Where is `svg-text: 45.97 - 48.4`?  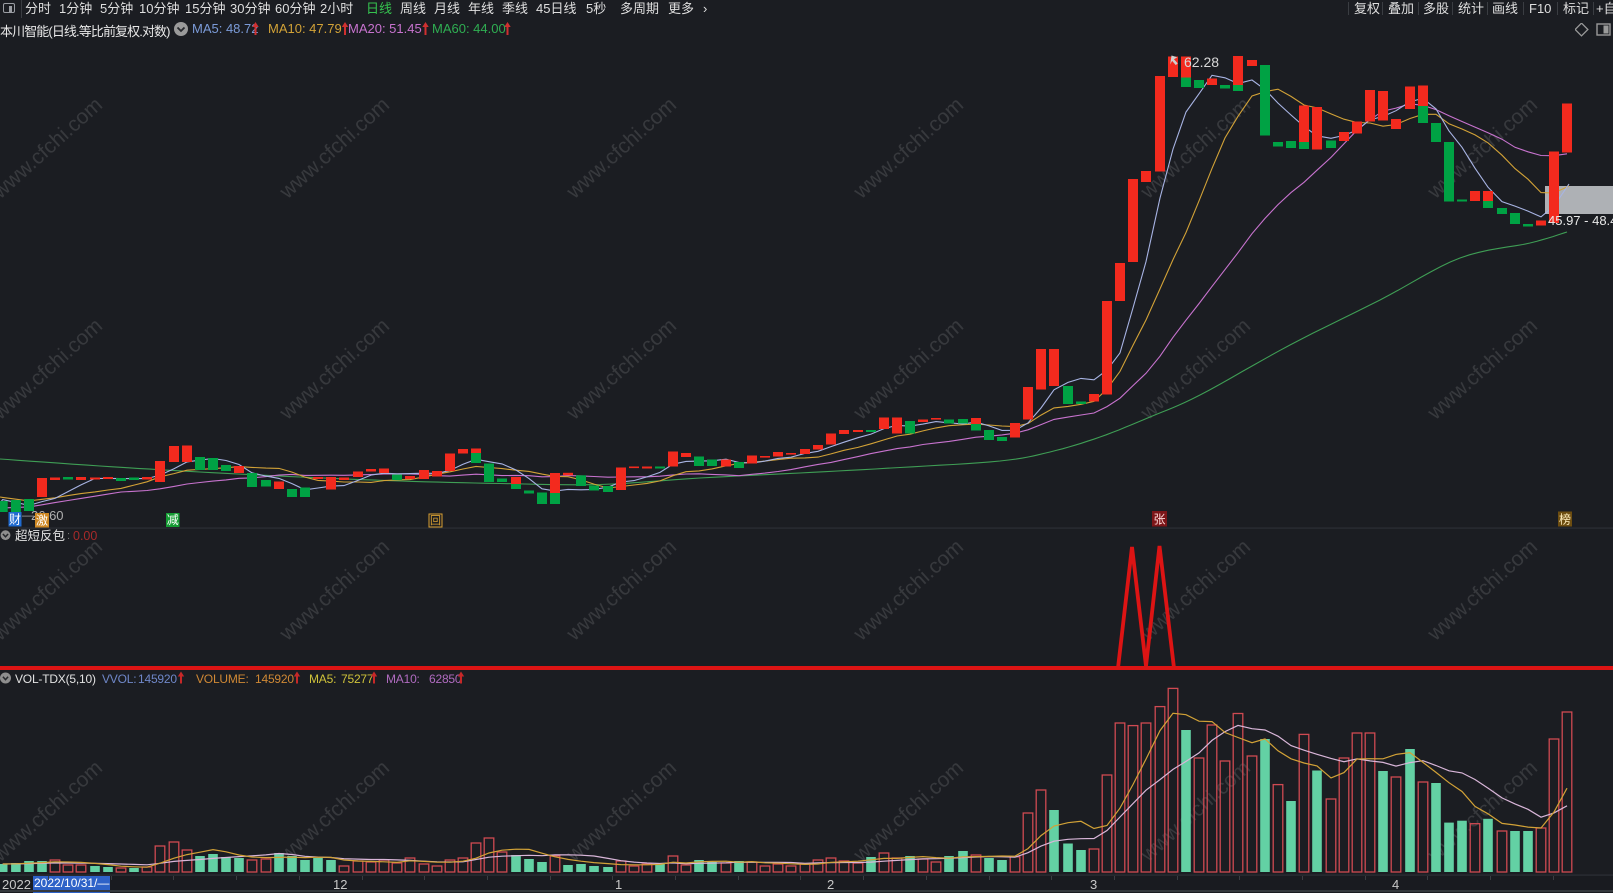 svg-text: 45.97 - 48.4 is located at coordinates (1580, 220).